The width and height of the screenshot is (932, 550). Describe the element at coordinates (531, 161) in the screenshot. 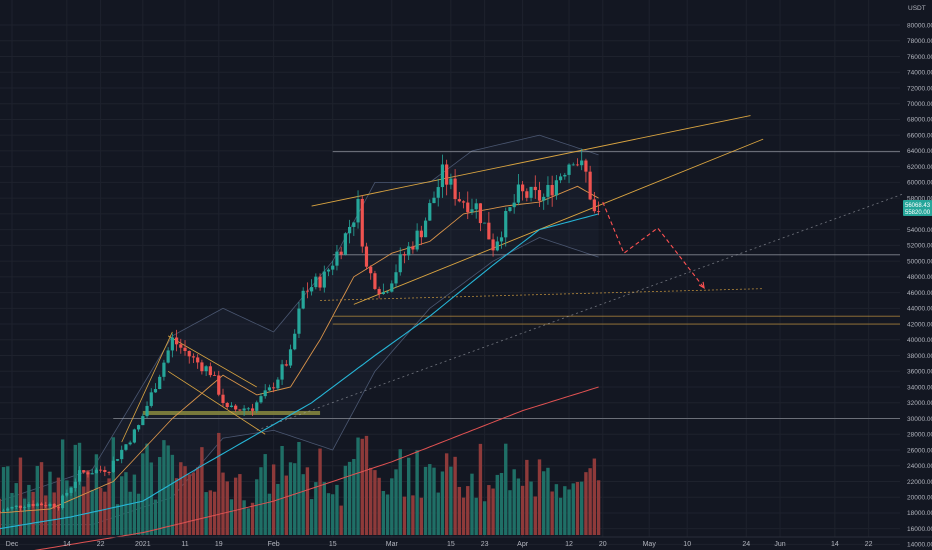

I see `wedge-upper-trendline` at that location.